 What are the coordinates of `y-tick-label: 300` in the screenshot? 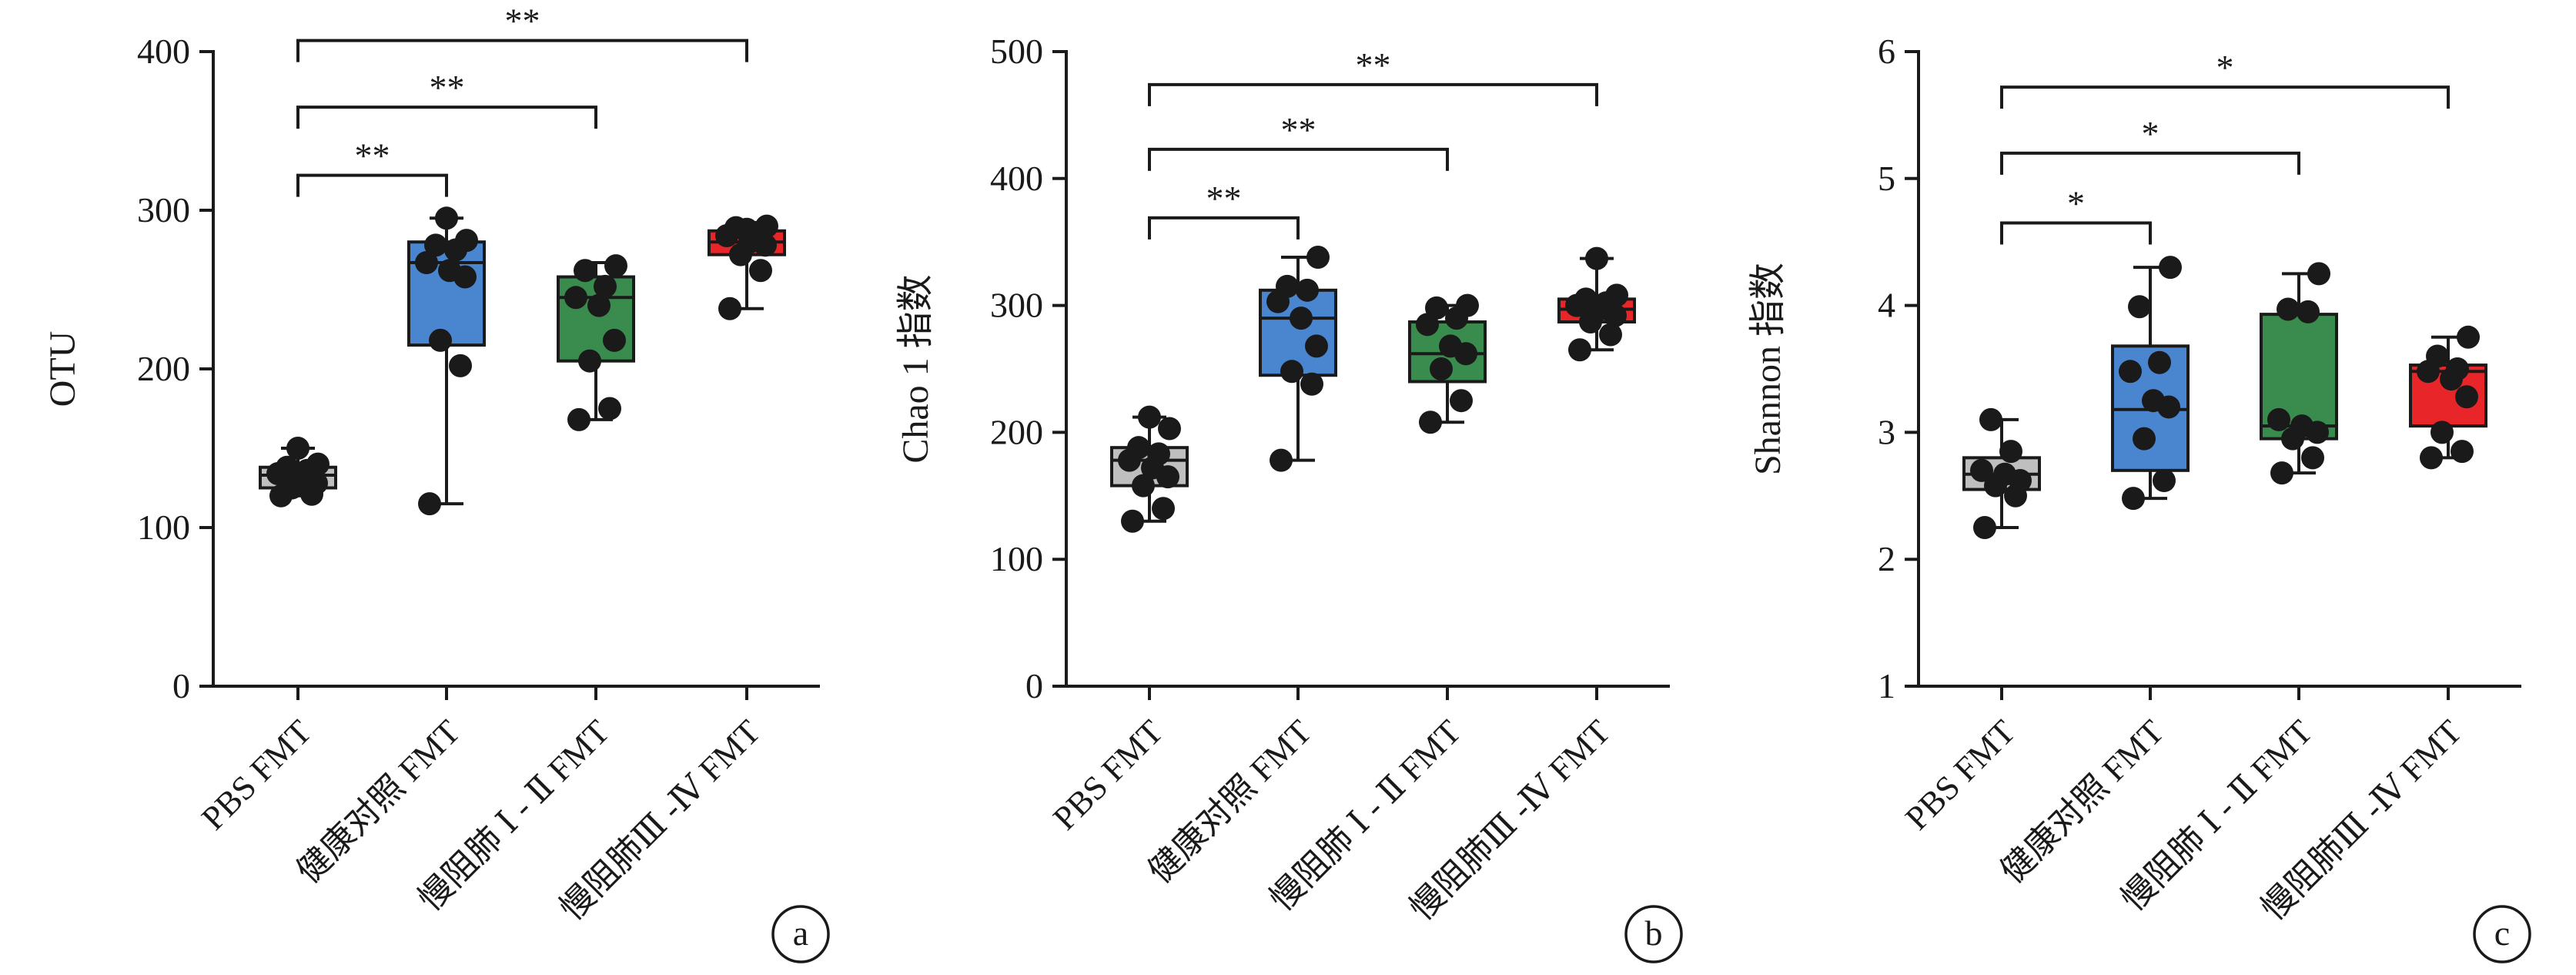 It's located at (163, 210).